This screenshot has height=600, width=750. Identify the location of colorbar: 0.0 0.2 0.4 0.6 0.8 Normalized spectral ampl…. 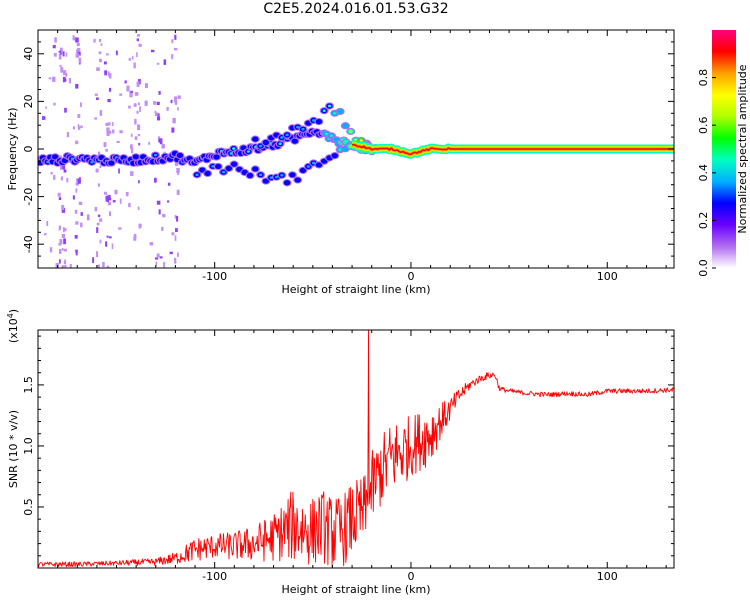
(723, 153).